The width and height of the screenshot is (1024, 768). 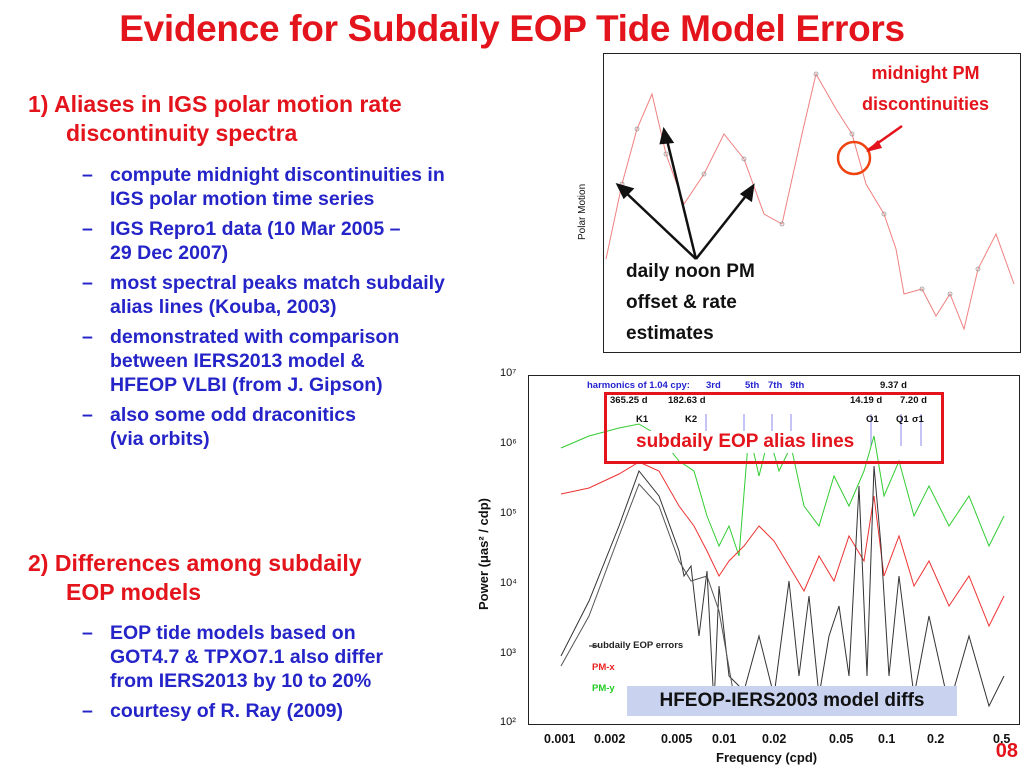 What do you see at coordinates (887, 739) in the screenshot?
I see `x-tick: 0.1` at bounding box center [887, 739].